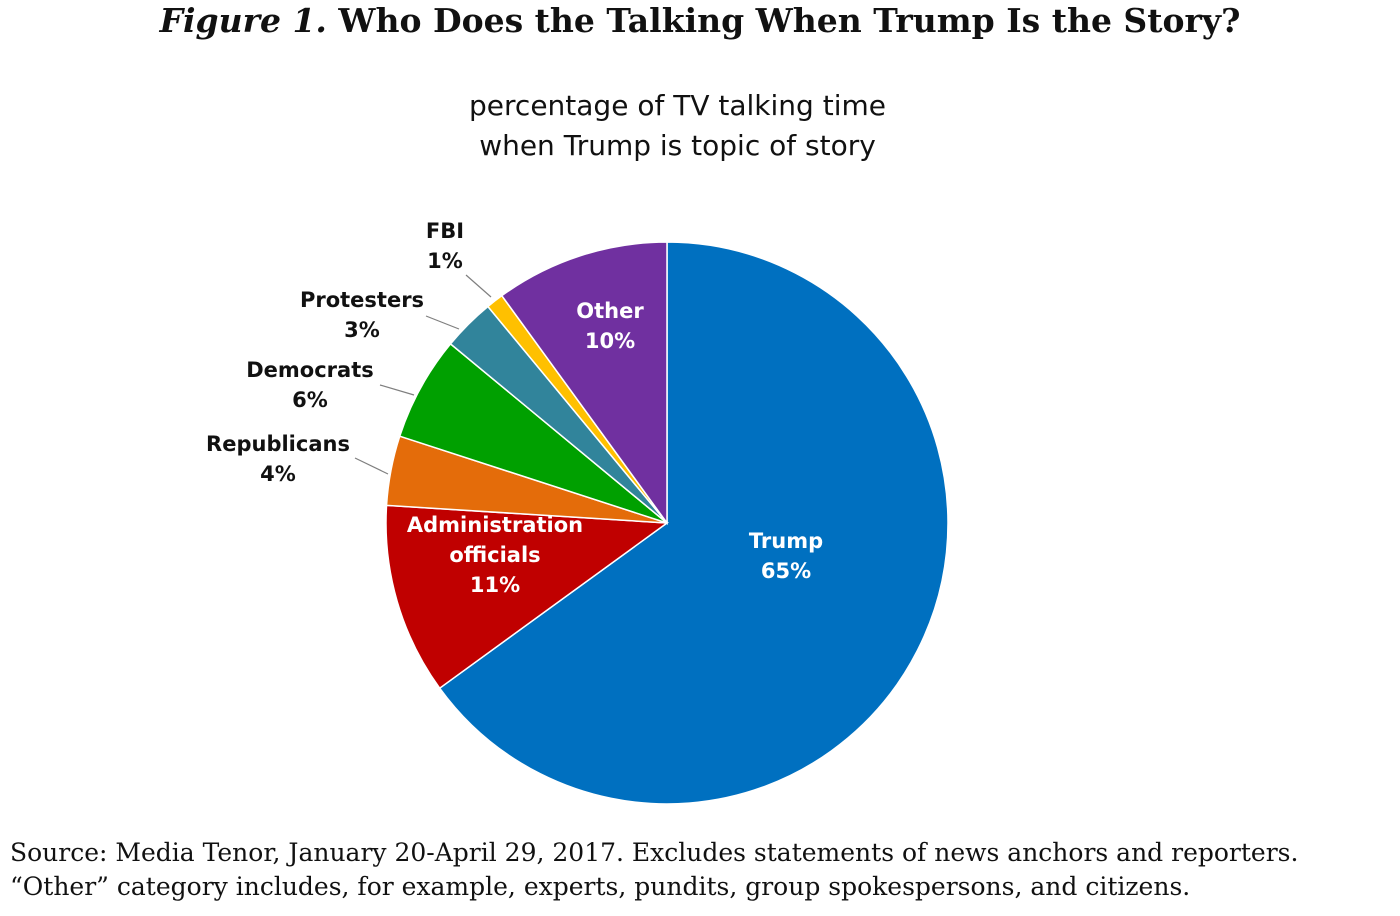 This screenshot has width=1400, height=916. I want to click on slice-label-administration-officials: Administration officials 11%, so click(495, 555).